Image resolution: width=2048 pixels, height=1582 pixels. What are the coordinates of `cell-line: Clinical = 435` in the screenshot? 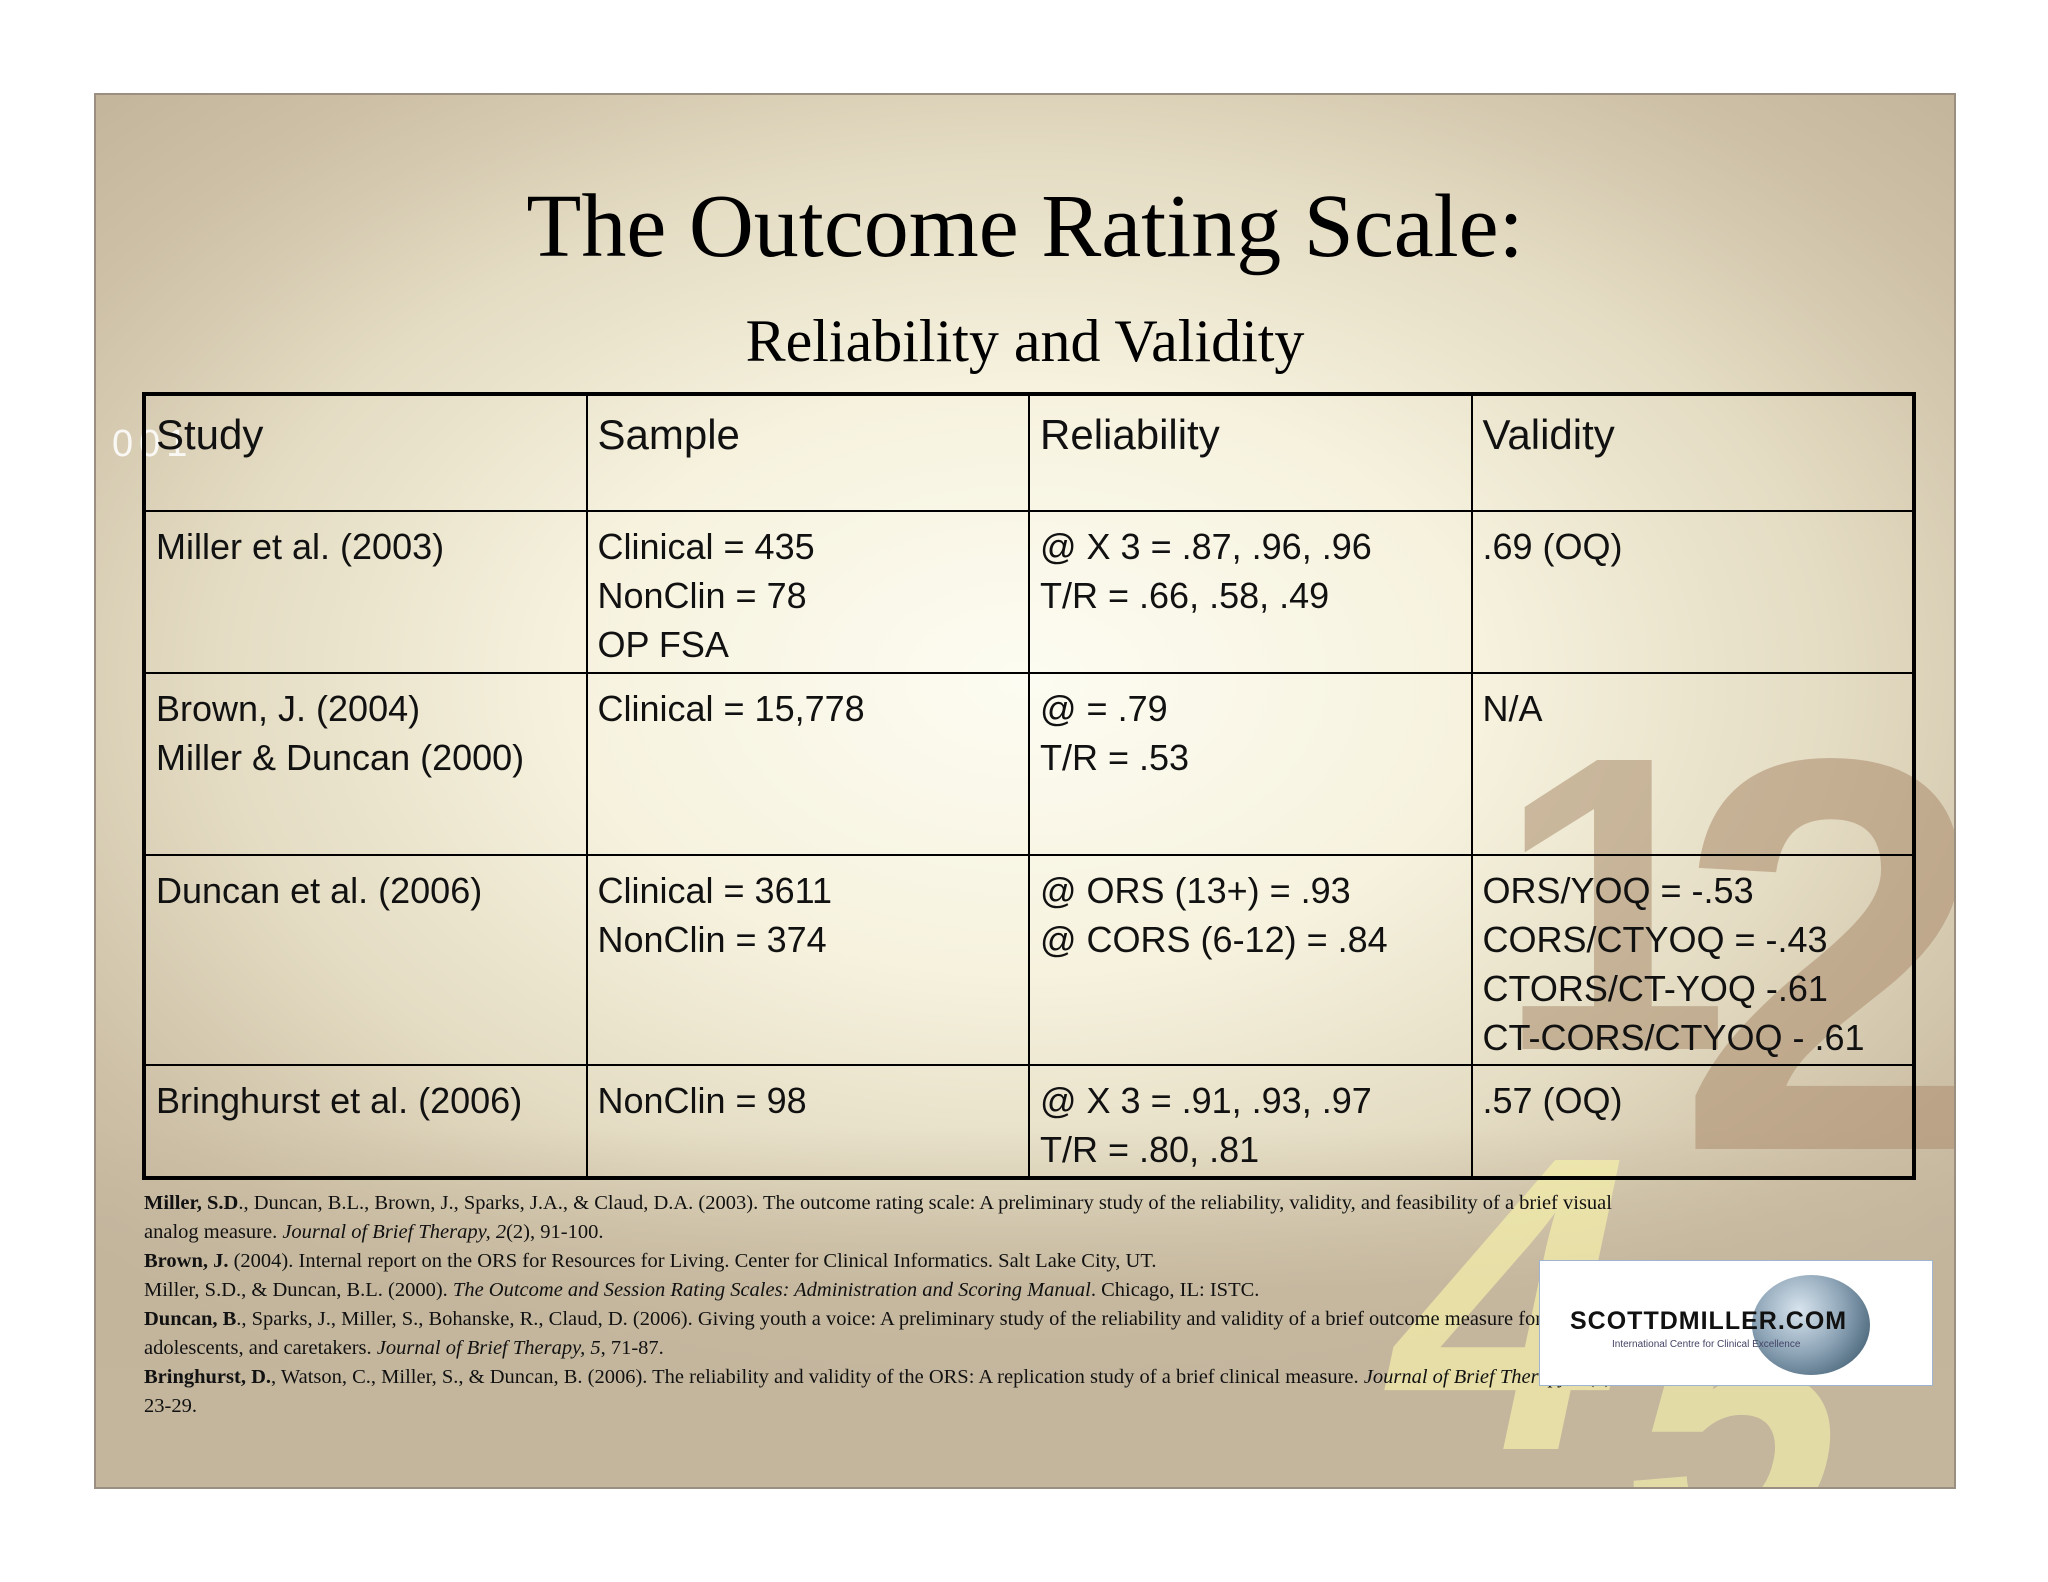 It's located at (706, 546).